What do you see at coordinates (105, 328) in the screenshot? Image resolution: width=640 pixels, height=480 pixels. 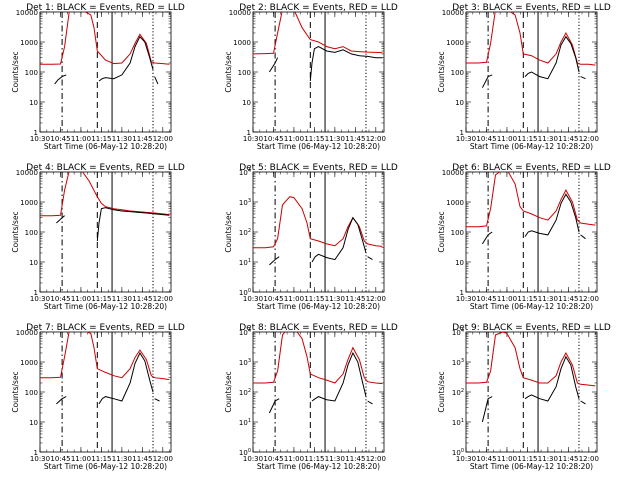 I see `panel-title: Det 7: BLACK = Events, RED = LLD` at bounding box center [105, 328].